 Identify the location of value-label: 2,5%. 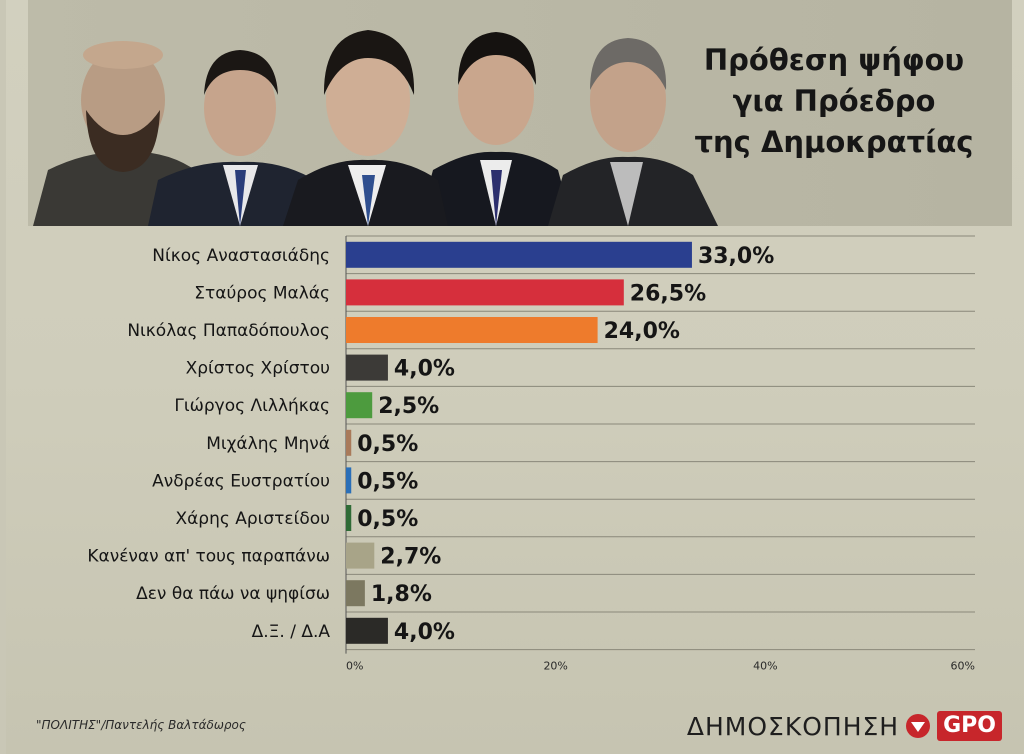
(408, 406).